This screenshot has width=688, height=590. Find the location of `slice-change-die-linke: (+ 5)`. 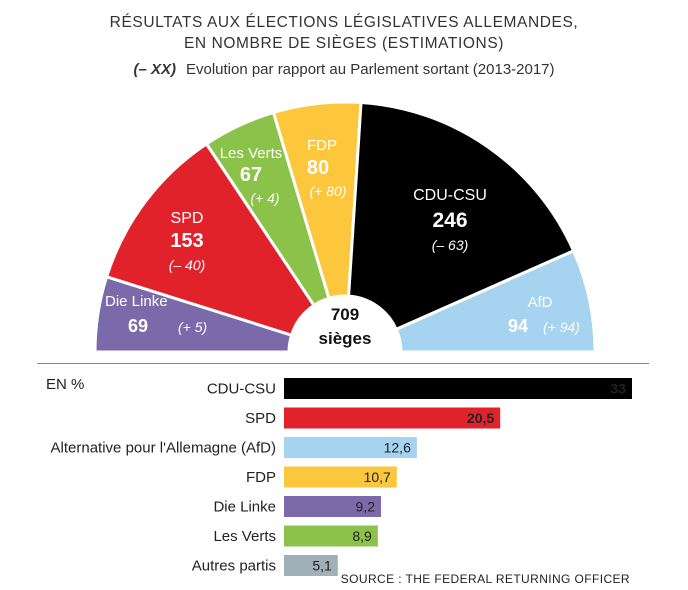

slice-change-die-linke: (+ 5) is located at coordinates (192, 327).